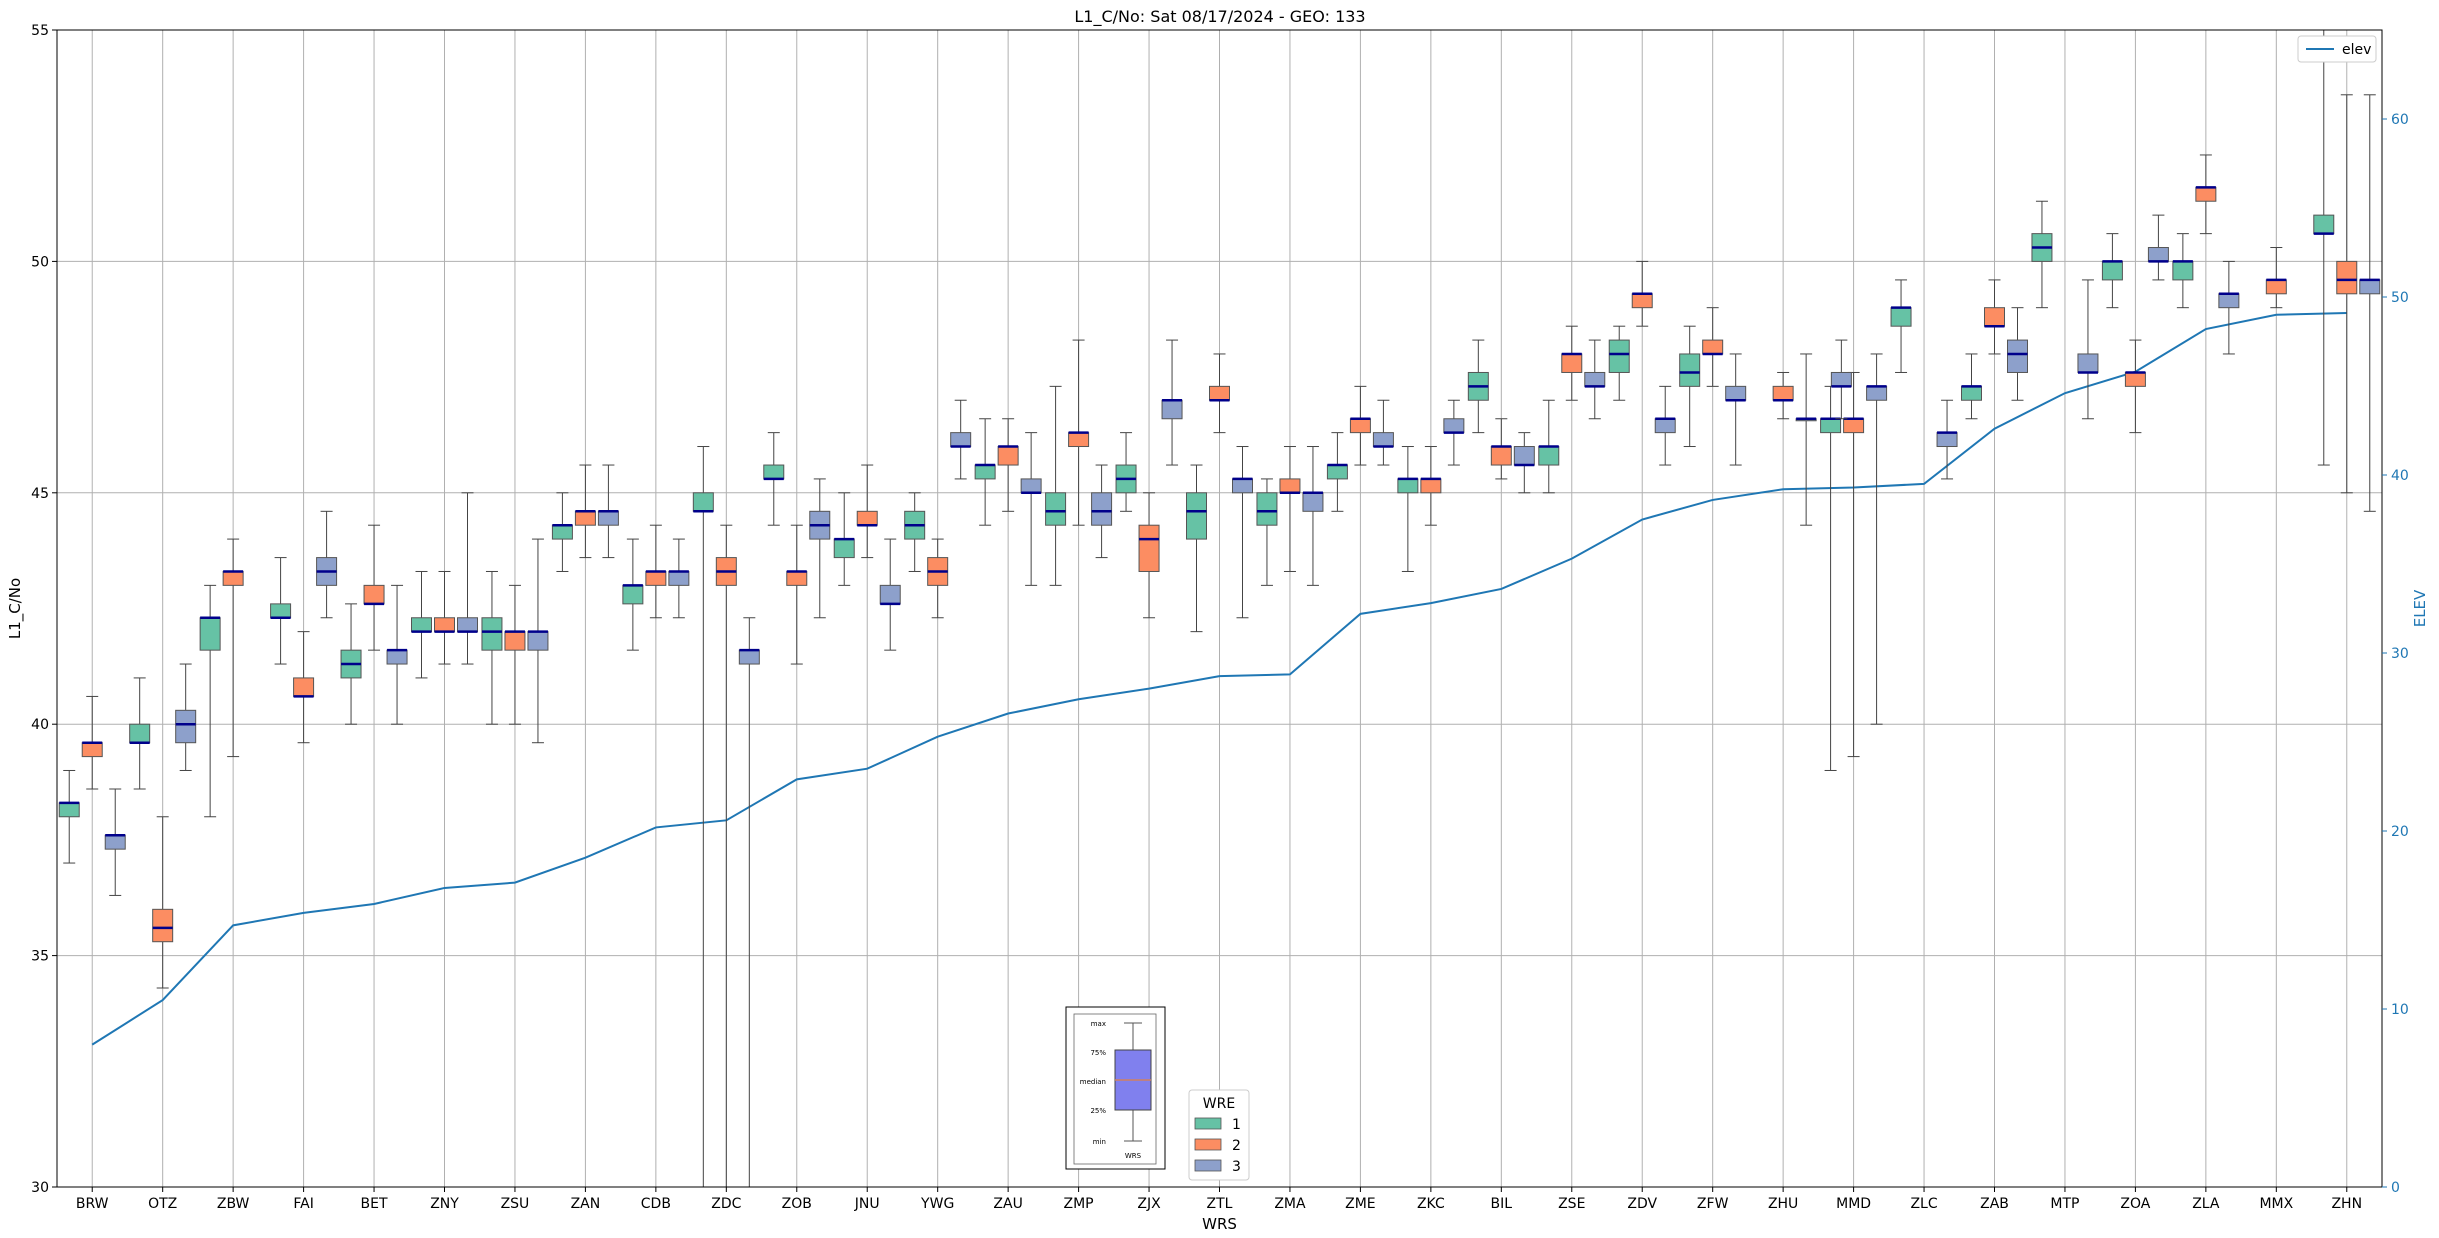  Describe the element at coordinates (1220, 1204) in the screenshot. I see `x-tick-label: ZTL` at that location.